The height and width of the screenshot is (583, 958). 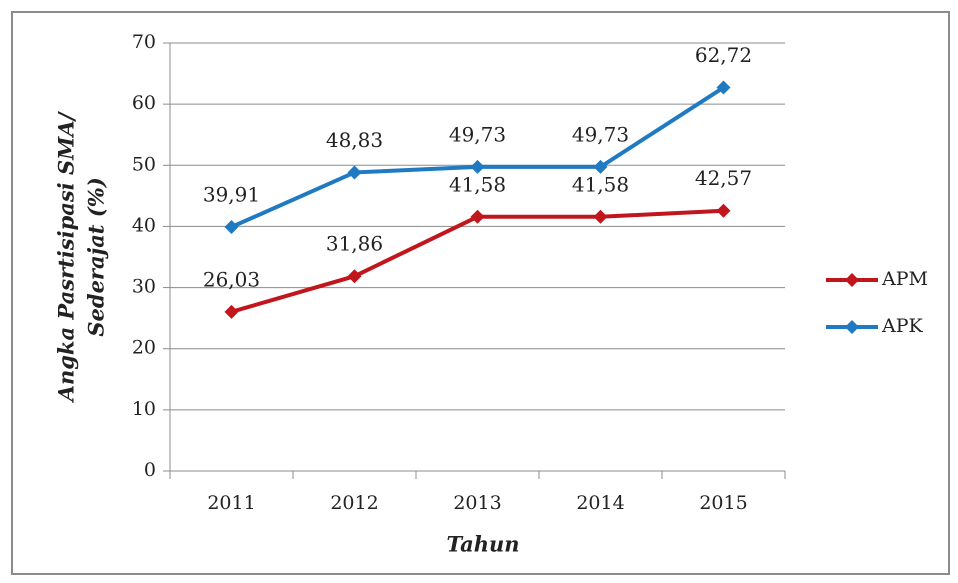 I want to click on x-tick-label: 2014, so click(x=600, y=503).